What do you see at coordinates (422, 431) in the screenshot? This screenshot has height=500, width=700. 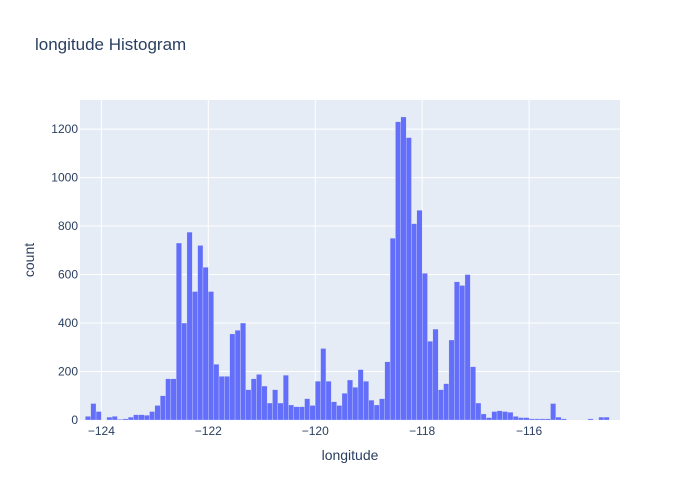 I see `x-tick-label: −118` at bounding box center [422, 431].